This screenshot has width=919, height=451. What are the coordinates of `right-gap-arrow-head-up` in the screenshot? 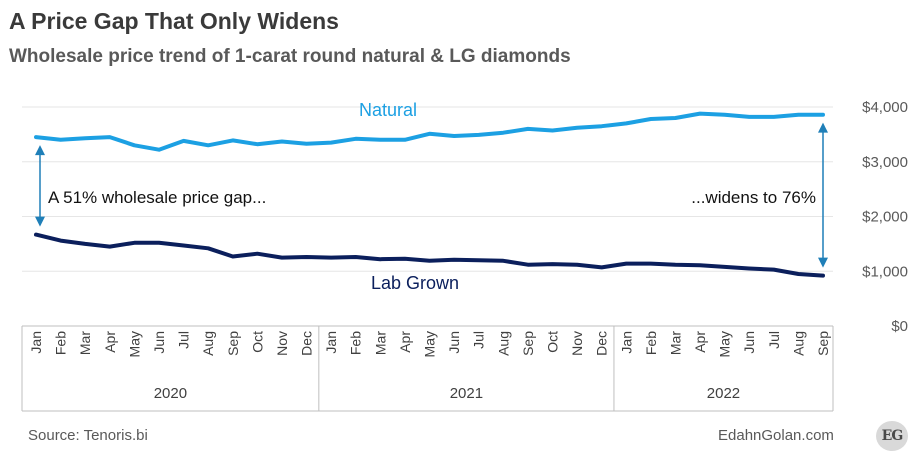 It's located at (823, 127).